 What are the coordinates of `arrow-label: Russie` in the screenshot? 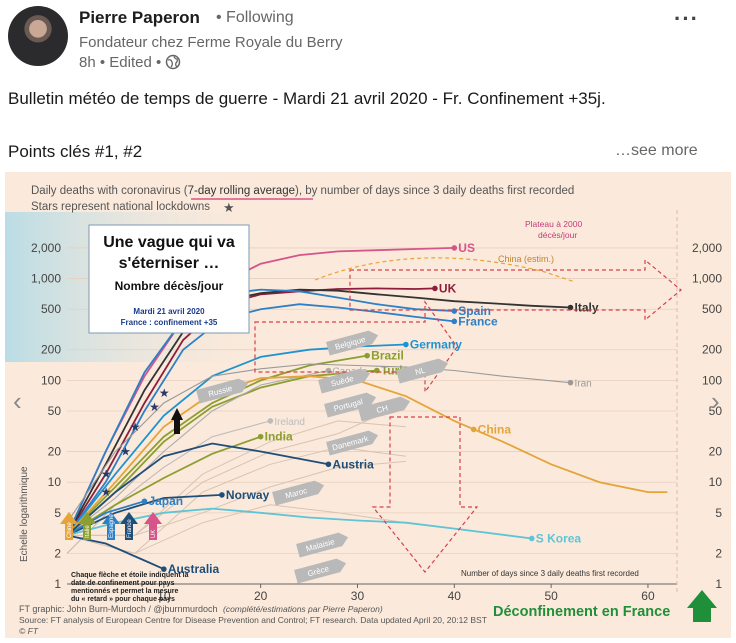 It's located at (222, 391).